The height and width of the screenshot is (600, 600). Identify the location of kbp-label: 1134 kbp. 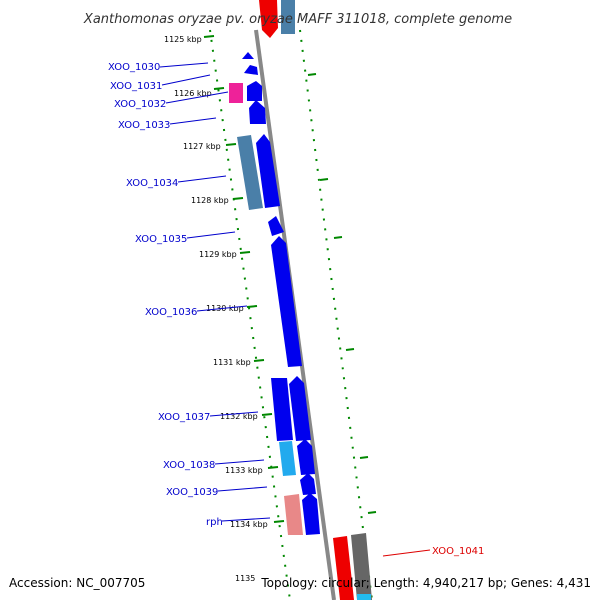
(249, 524).